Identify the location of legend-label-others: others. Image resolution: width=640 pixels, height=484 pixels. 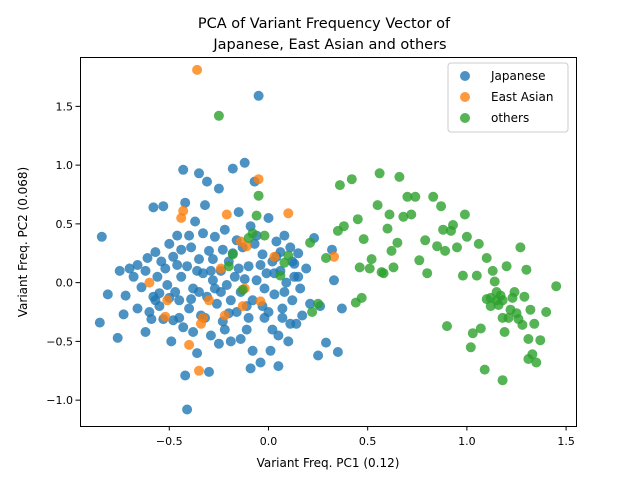
(510, 118).